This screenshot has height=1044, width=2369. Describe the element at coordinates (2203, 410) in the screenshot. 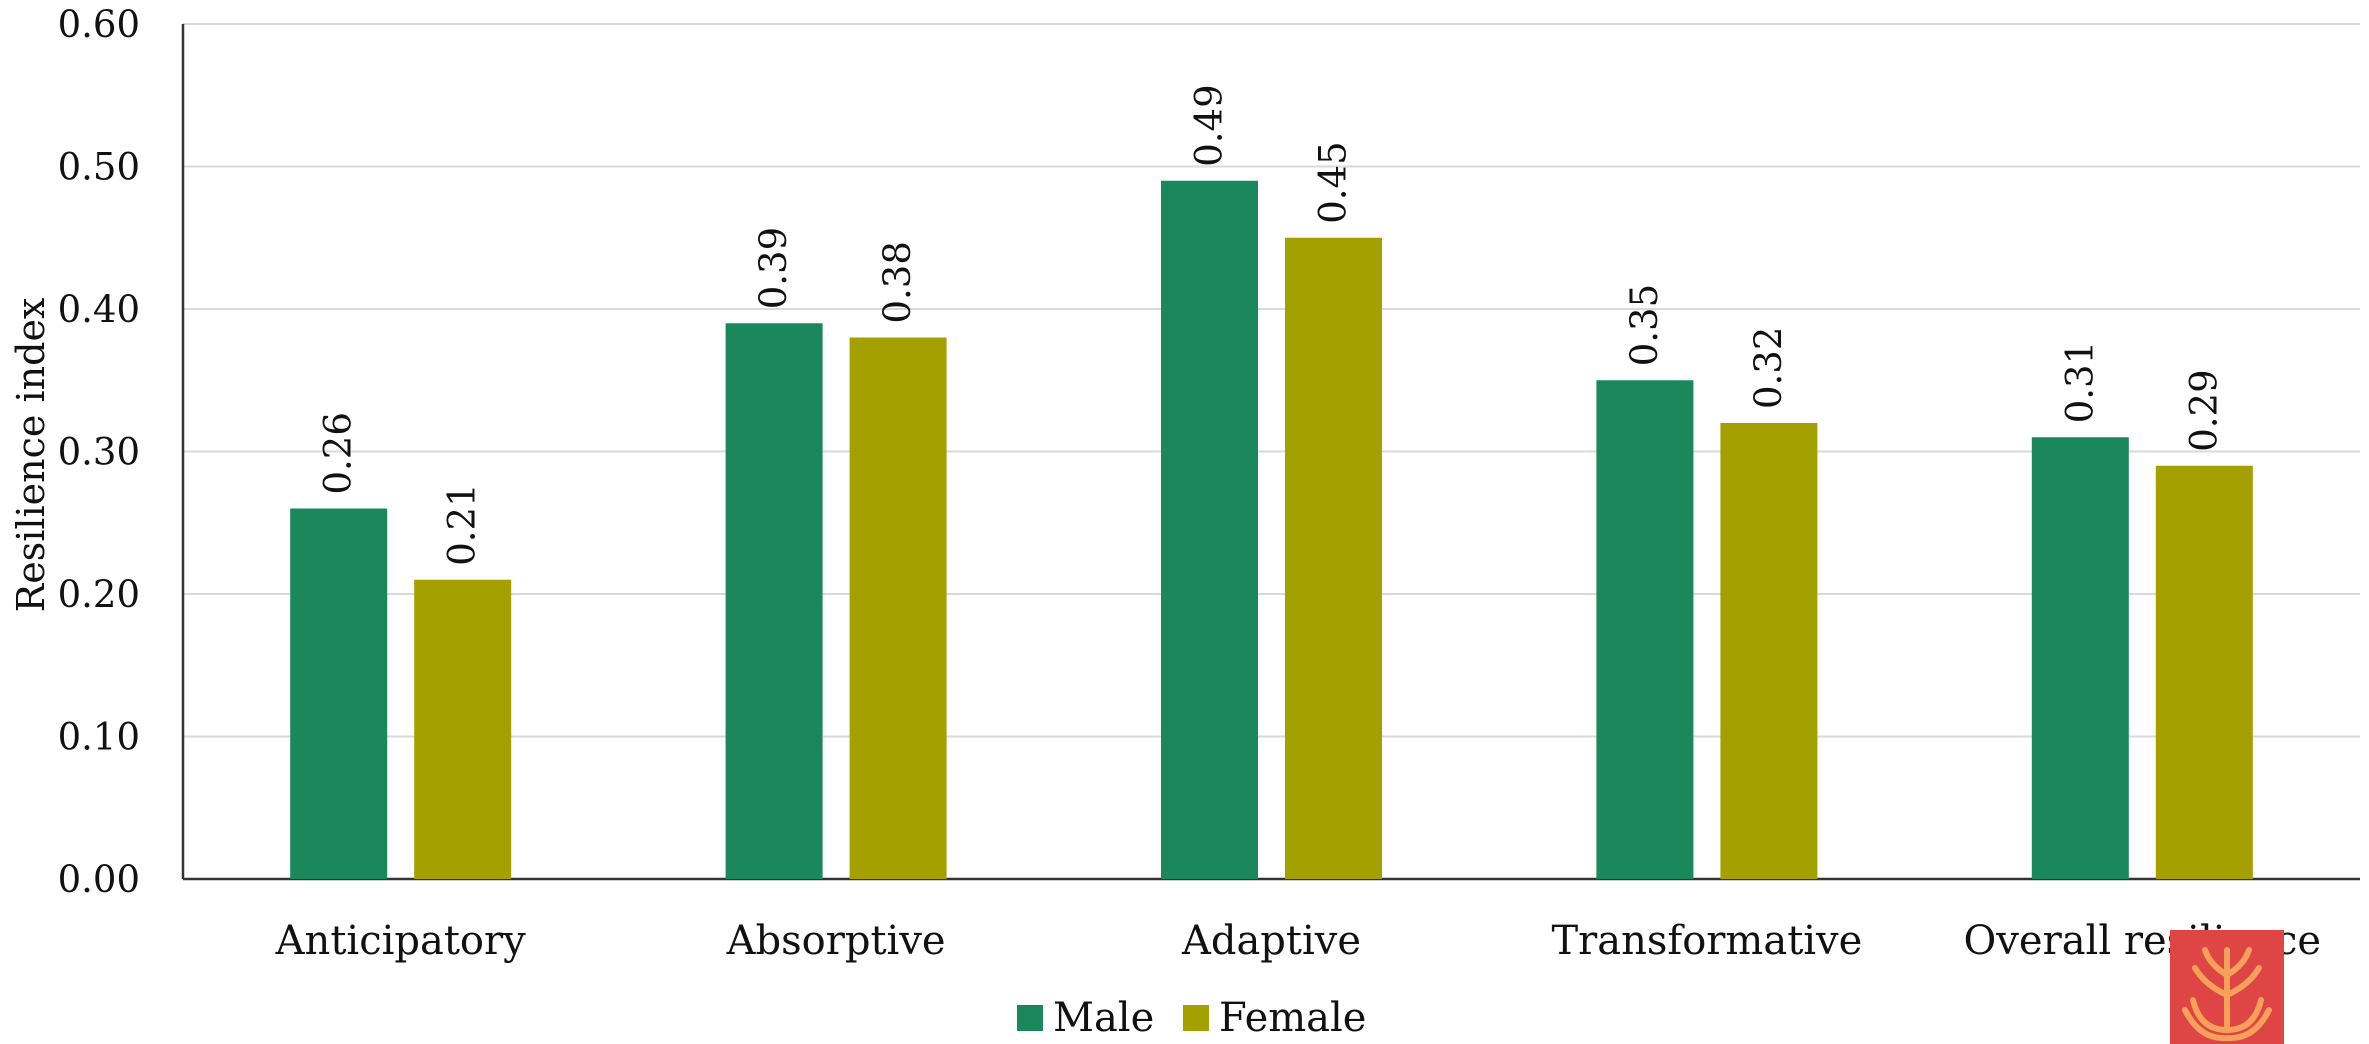

I see `data-label: 0.29` at that location.